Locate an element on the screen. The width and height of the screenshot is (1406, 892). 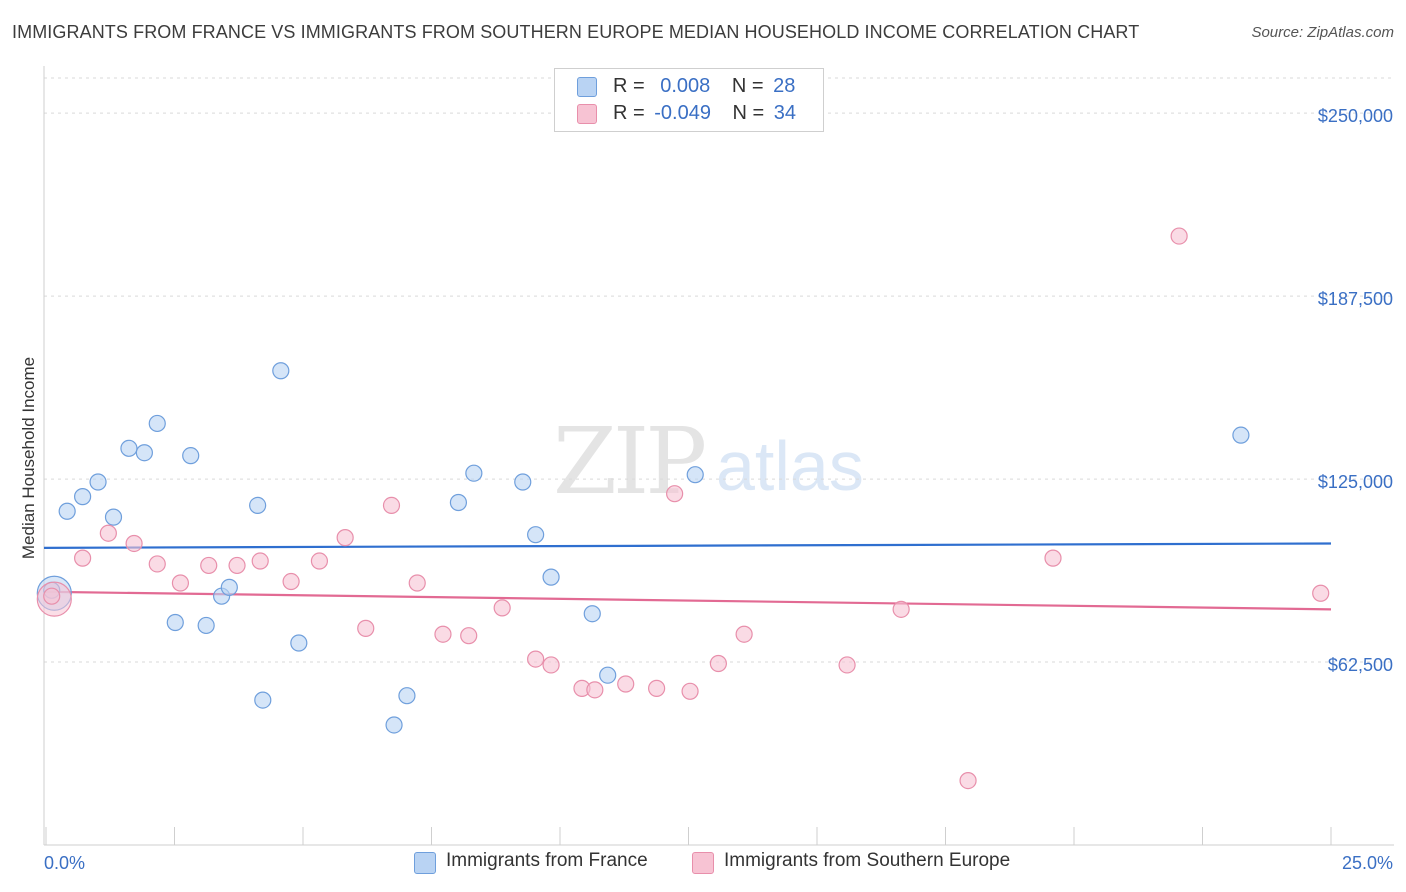
bottom-legend-label-france: Immigrants from France is located at coordinates (547, 860).